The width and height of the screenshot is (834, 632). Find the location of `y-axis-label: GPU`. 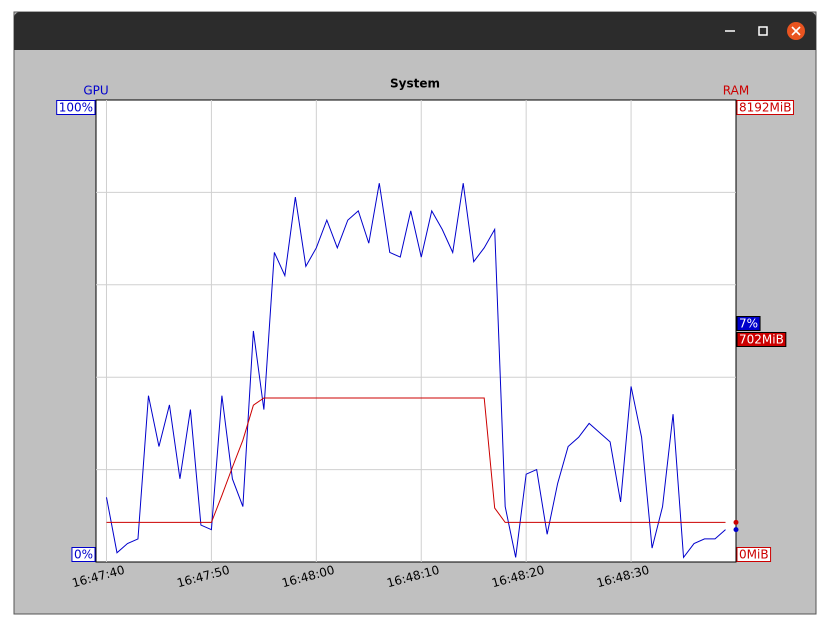

y-axis-label: GPU is located at coordinates (95, 91).